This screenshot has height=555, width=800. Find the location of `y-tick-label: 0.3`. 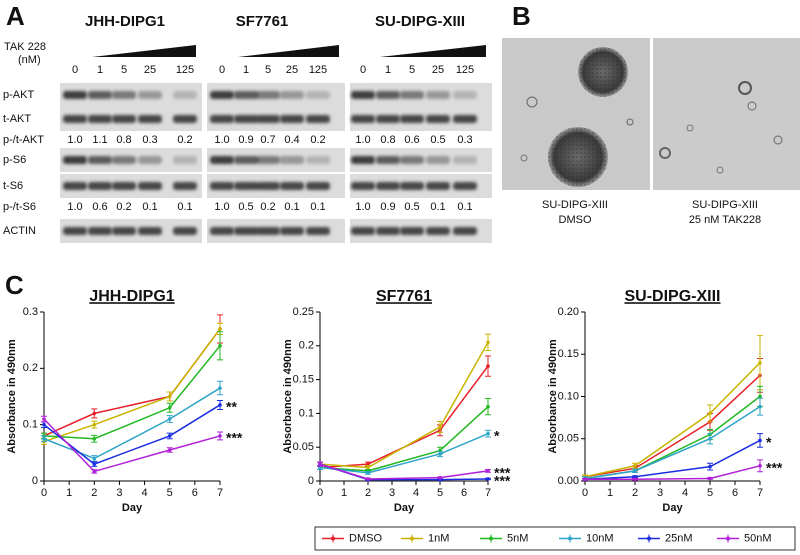

y-tick-label: 0.3 is located at coordinates (30, 312).